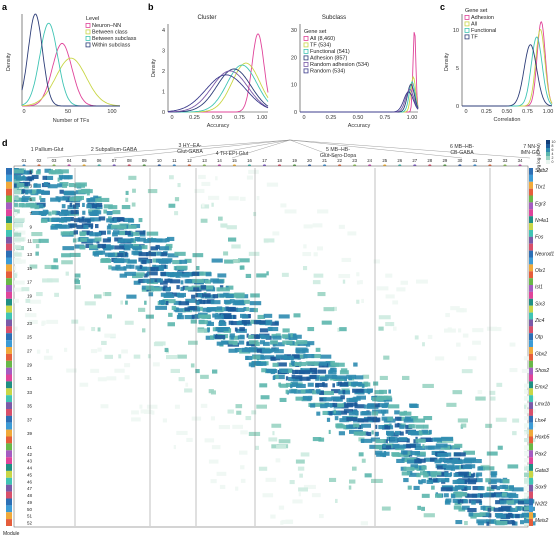 Image resolution: width=558 pixels, height=538 pixels. Describe the element at coordinates (475, 160) in the screenshot. I see `subclass-label-31: 31` at that location.